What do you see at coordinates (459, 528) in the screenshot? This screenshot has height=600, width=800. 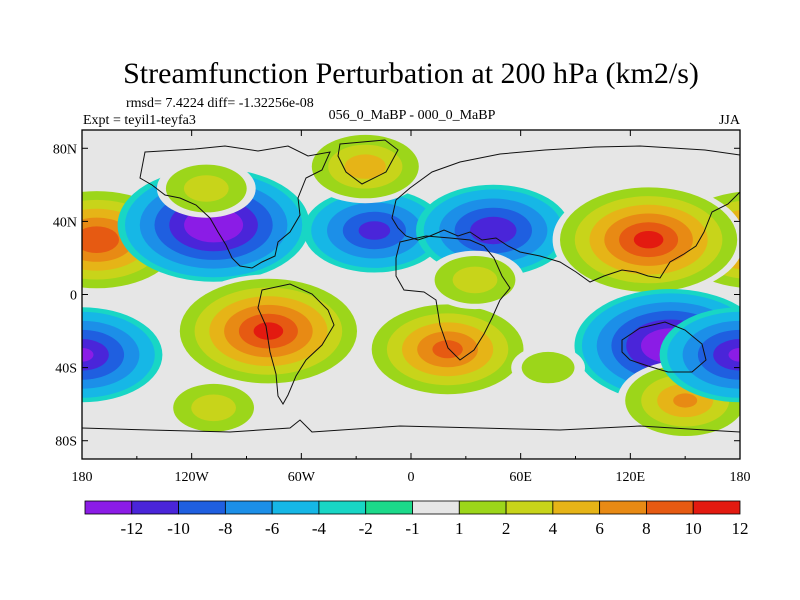 I see `colorbar-label: 1` at bounding box center [459, 528].